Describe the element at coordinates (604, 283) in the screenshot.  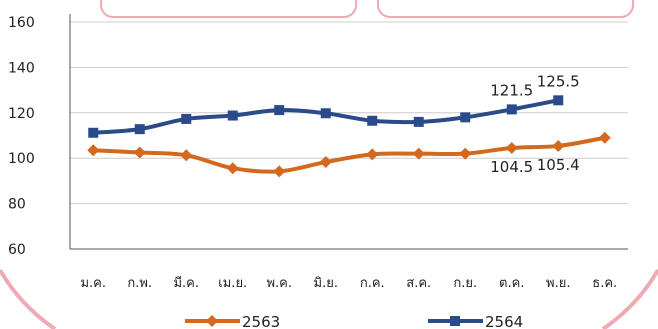
I see `x-tick-label: ธ.ค.` at that location.